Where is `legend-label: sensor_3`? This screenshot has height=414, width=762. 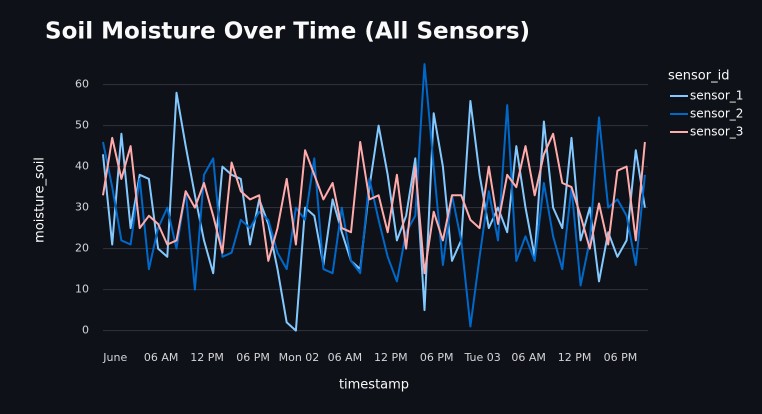 legend-label: sensor_3 is located at coordinates (716, 132).